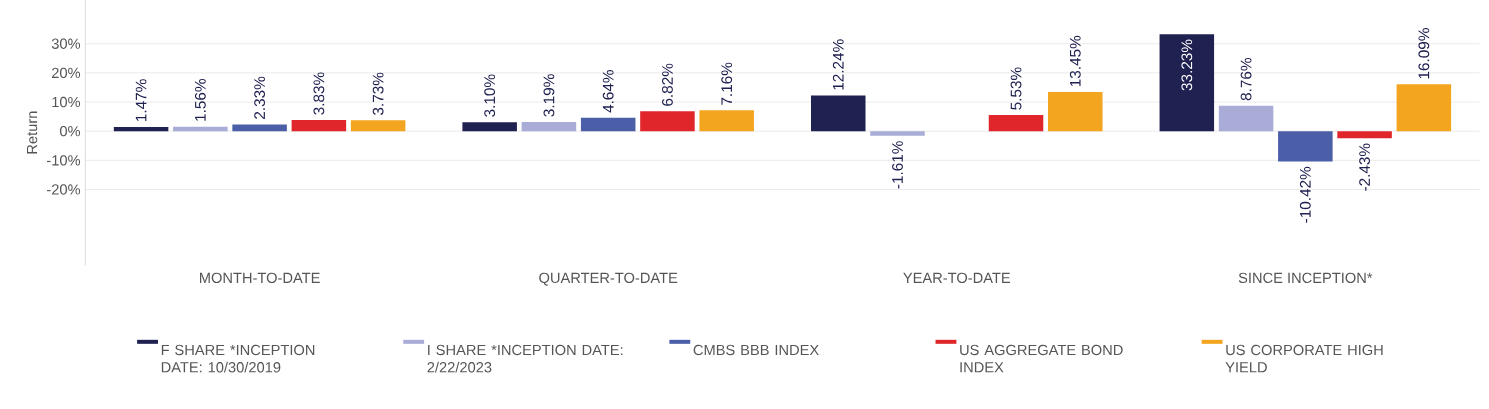 The image size is (1489, 409). I want to click on data-label: 33.23%, so click(1187, 65).